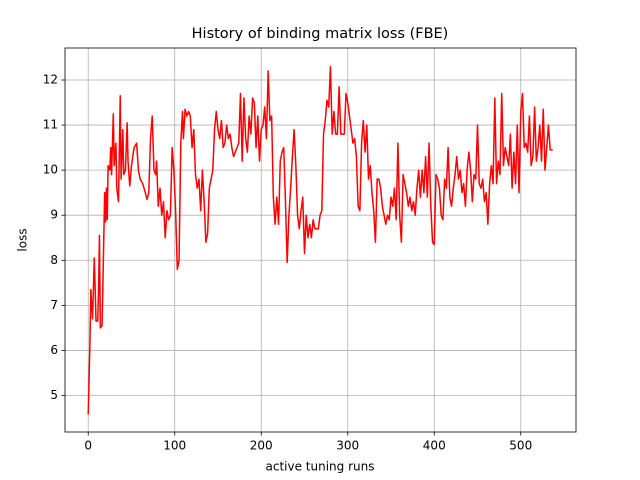 Image resolution: width=640 pixels, height=480 pixels. What do you see at coordinates (23, 239) in the screenshot?
I see `y-axis-label: loss` at bounding box center [23, 239].